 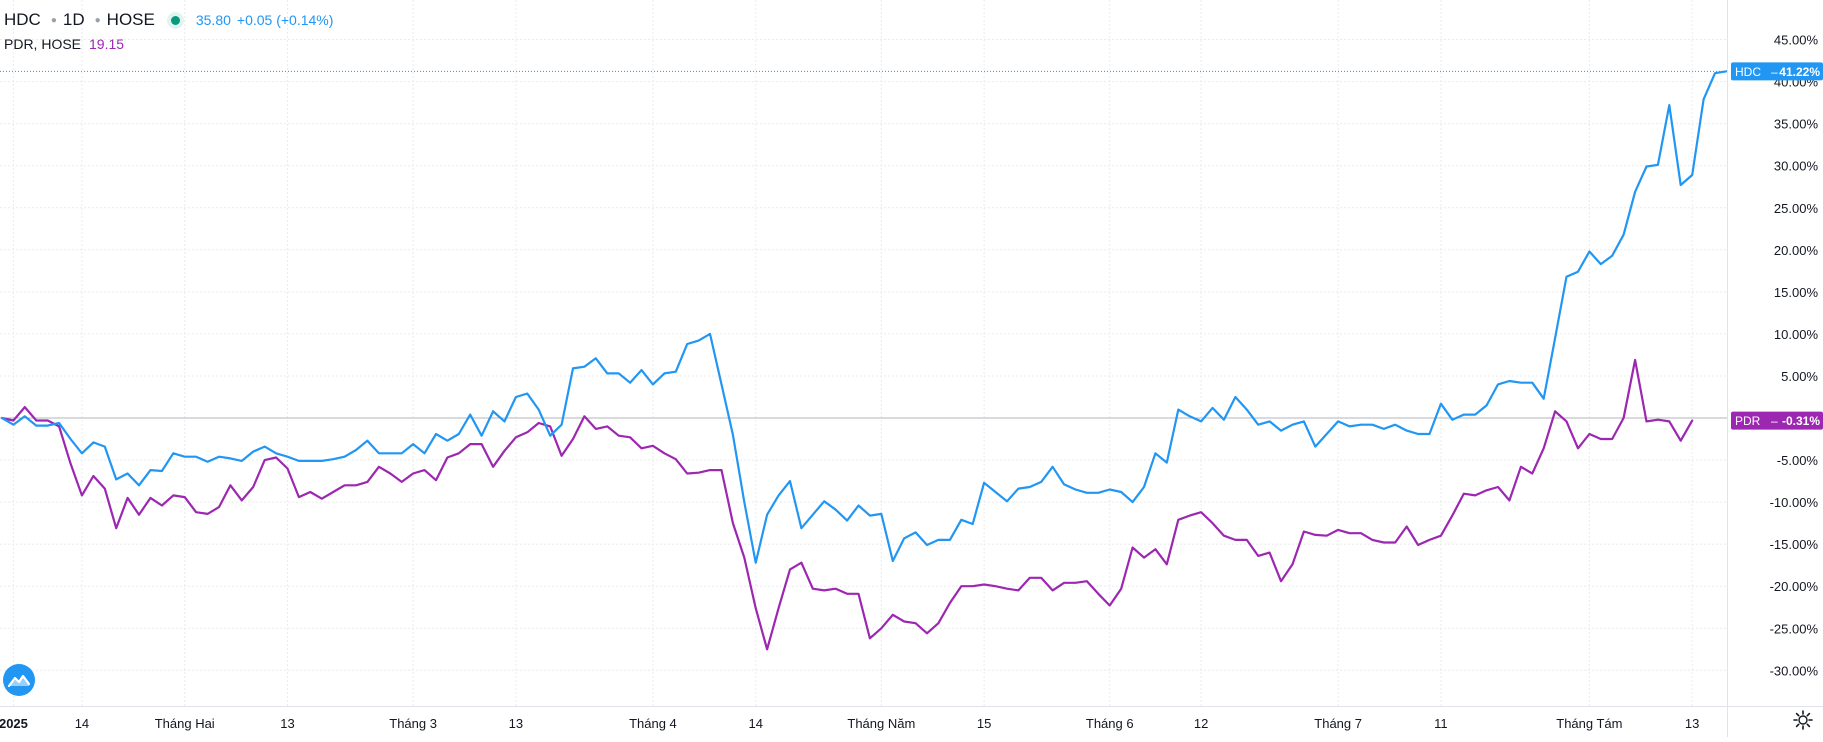 What do you see at coordinates (168, 44) in the screenshot?
I see `legend-row-pdr: PDR, HOSE 19.15` at bounding box center [168, 44].